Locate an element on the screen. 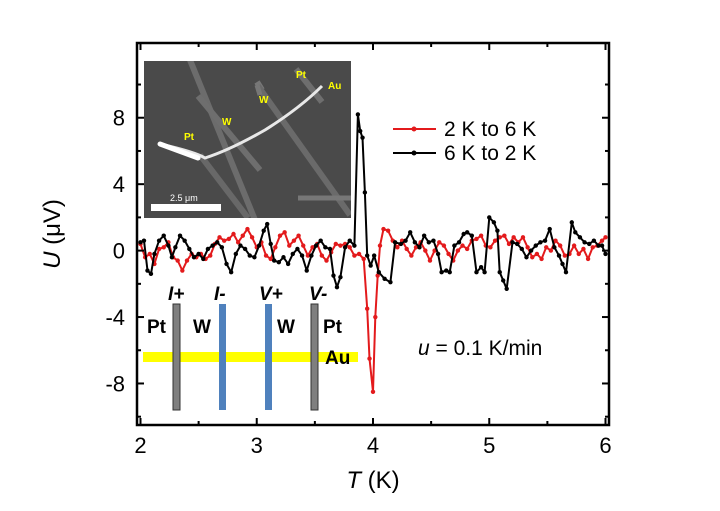 Image resolution: width=720 pixels, height=511 pixels. inset-sem-image: Pt W W Pt Au 2.5 μm is located at coordinates (247, 139).